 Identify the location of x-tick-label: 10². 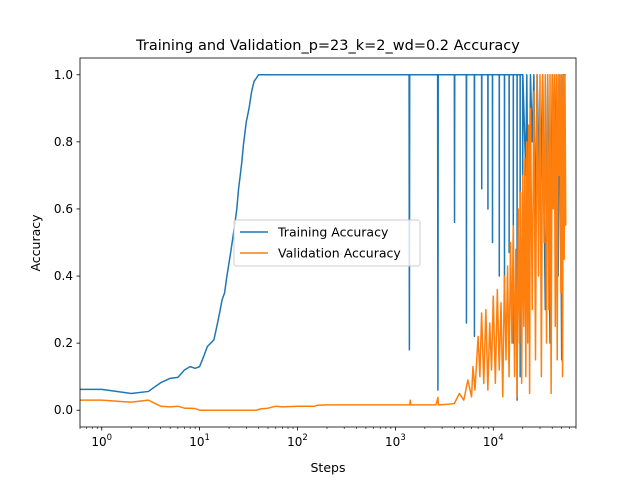
(297, 441).